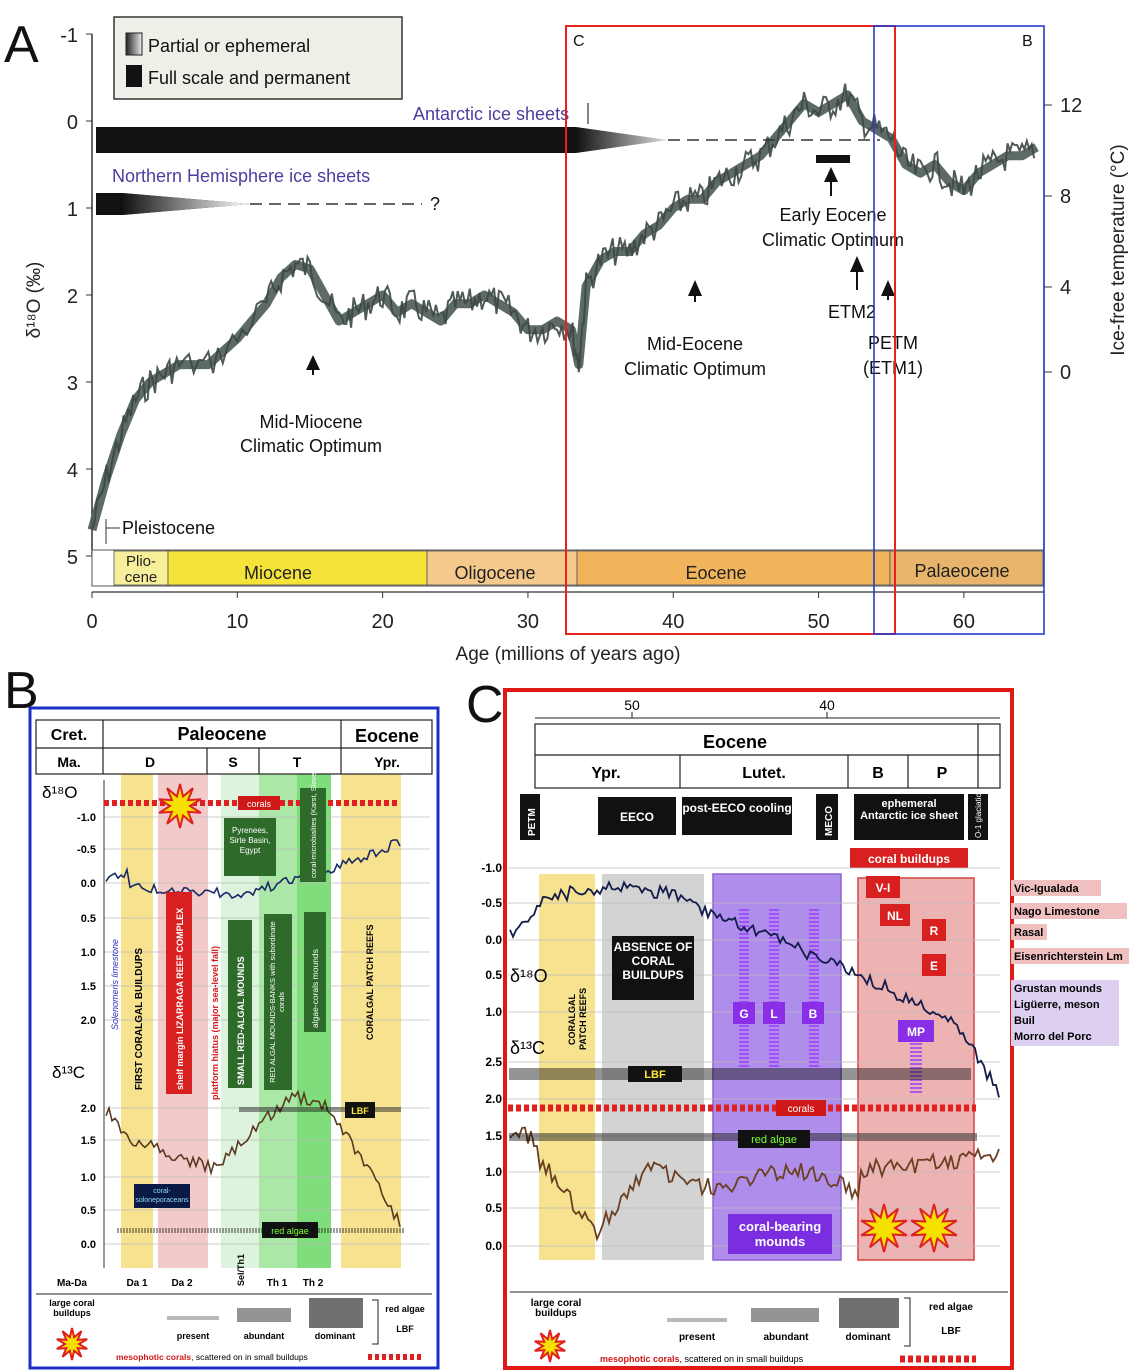  Describe the element at coordinates (234, 747) in the screenshot. I see `panel-b-header-grid` at that location.